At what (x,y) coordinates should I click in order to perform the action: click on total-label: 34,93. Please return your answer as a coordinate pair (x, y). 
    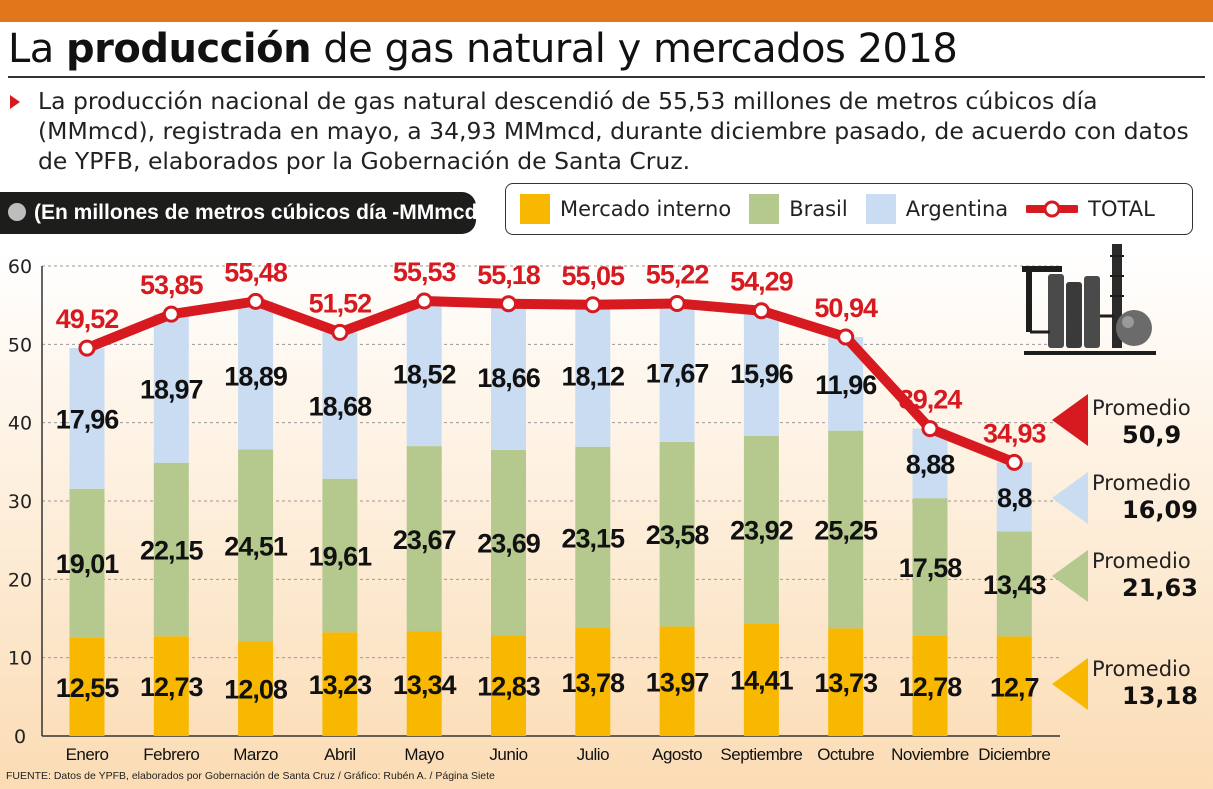
    Looking at the image, I should click on (1015, 433).